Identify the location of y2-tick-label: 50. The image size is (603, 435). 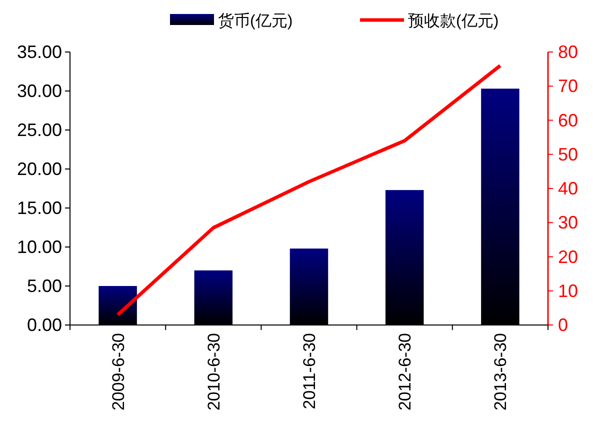
(568, 154).